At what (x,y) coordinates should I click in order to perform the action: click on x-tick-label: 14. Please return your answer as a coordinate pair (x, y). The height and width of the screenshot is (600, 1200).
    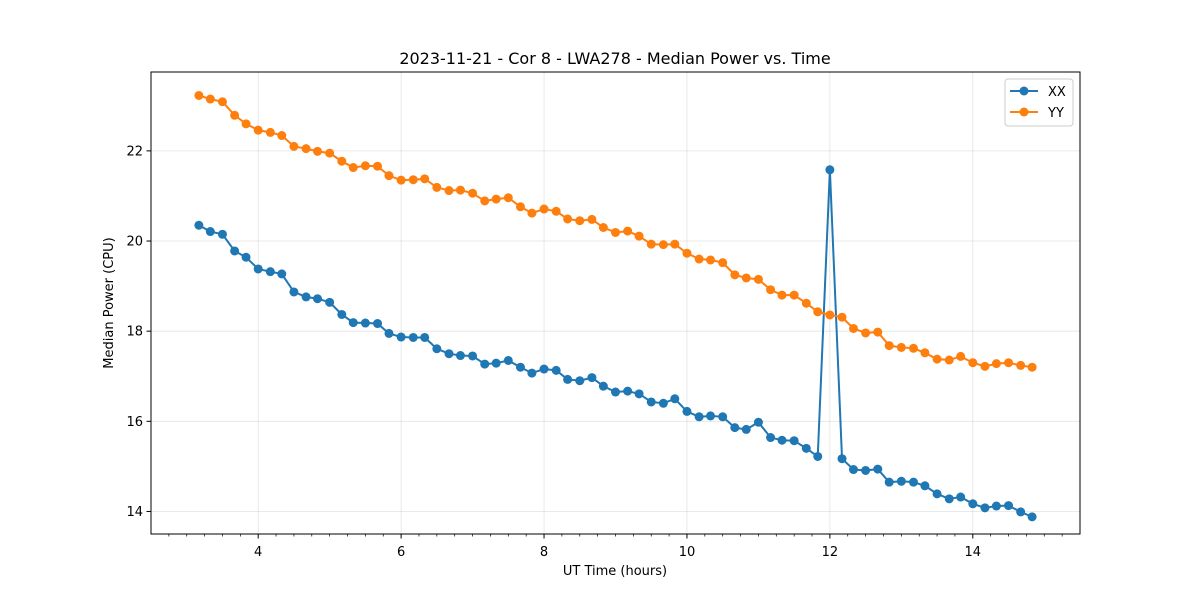
    Looking at the image, I should click on (973, 552).